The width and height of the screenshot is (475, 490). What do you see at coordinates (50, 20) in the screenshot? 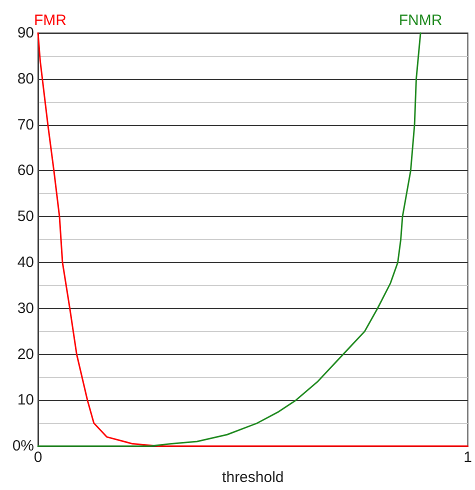
I see `series-label: FMR` at bounding box center [50, 20].